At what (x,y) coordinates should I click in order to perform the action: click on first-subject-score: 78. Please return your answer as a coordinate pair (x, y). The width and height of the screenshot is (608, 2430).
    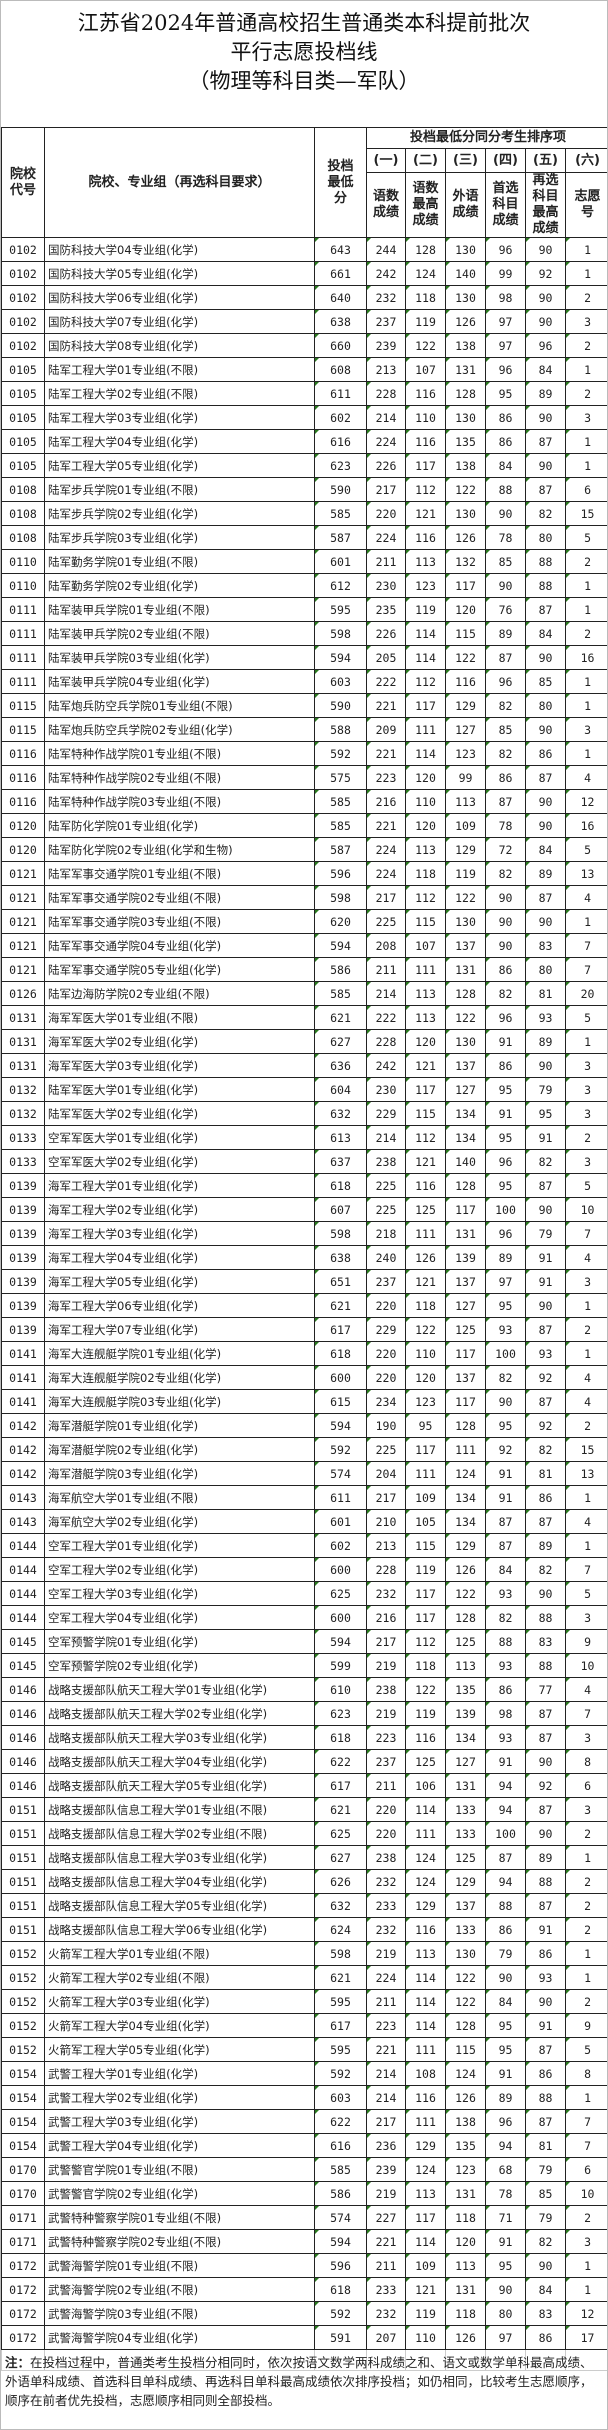
    Looking at the image, I should click on (505, 2193).